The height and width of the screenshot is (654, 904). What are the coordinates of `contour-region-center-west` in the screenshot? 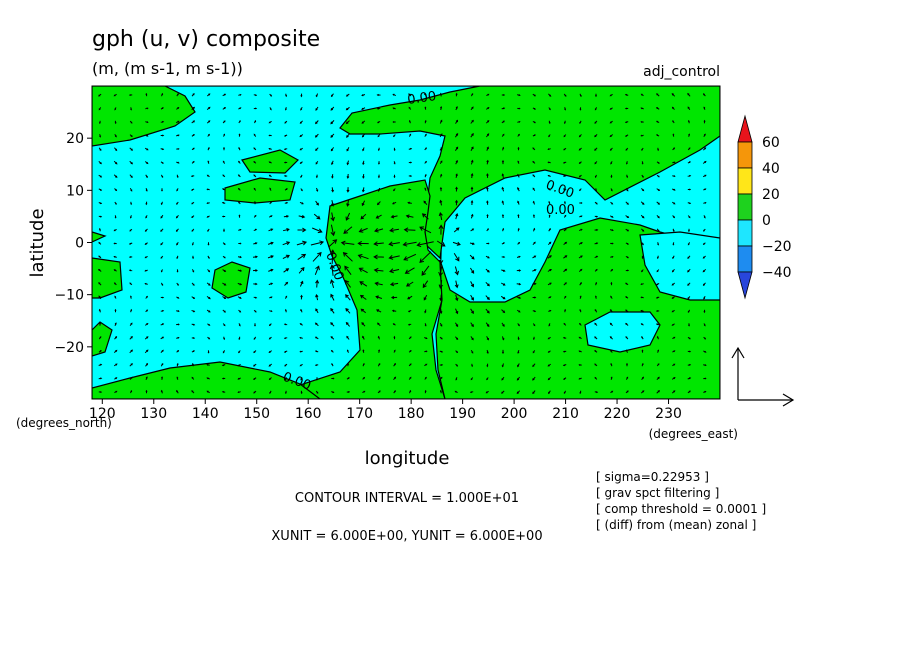 It's located at (362, 289).